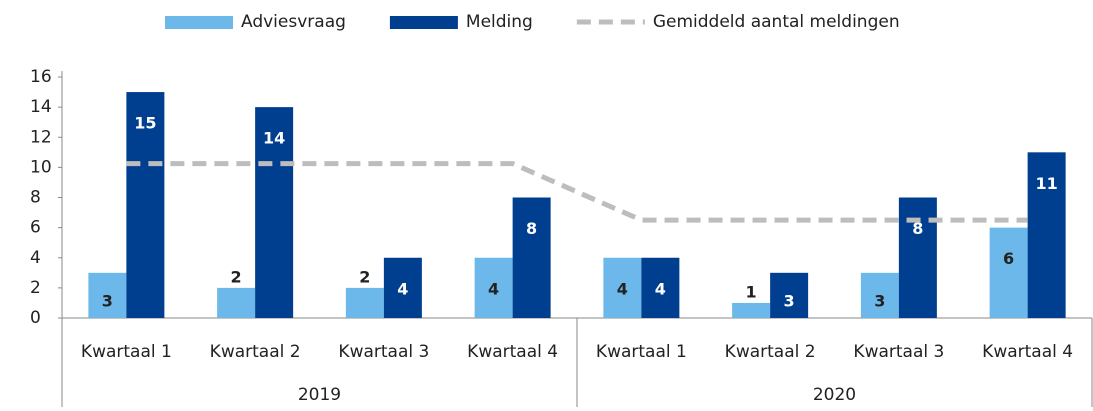  Describe the element at coordinates (499, 22) in the screenshot. I see `legend-label: Melding` at that location.